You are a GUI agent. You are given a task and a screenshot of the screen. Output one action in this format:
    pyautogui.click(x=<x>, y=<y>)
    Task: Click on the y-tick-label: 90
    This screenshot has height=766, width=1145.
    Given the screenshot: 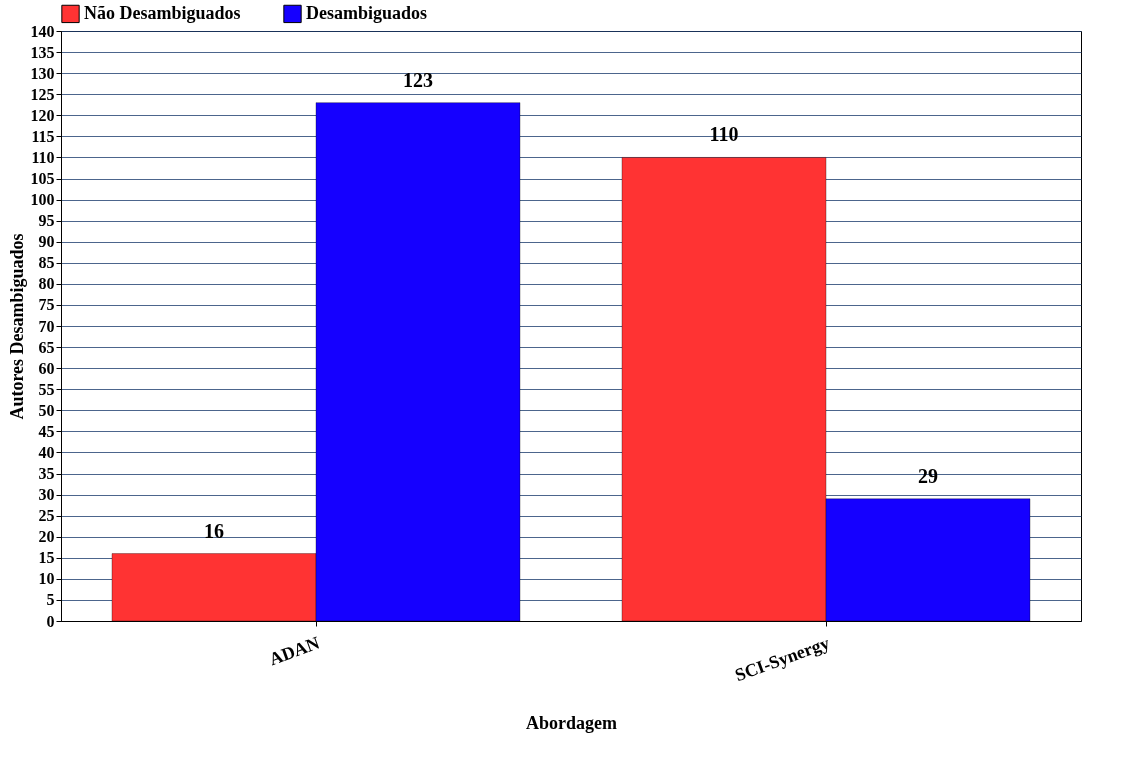 What is the action you would take?
    pyautogui.click(x=46, y=242)
    